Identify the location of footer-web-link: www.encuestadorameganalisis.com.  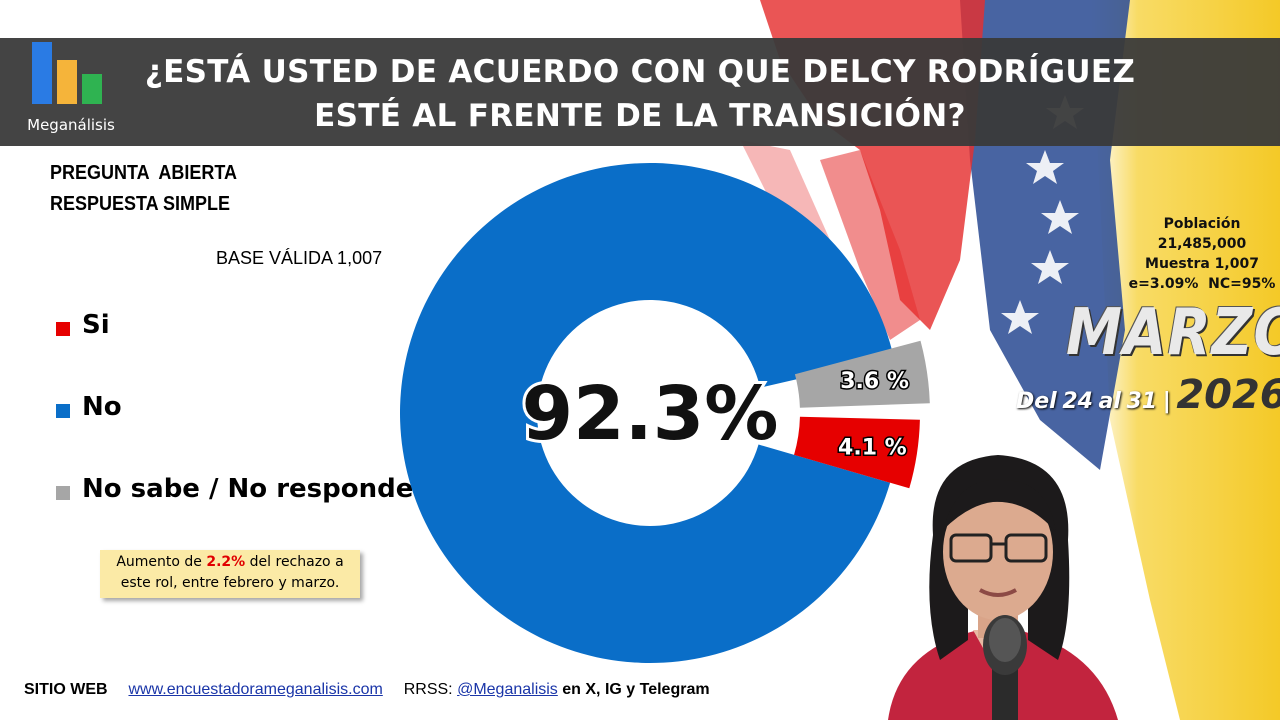
(255, 689).